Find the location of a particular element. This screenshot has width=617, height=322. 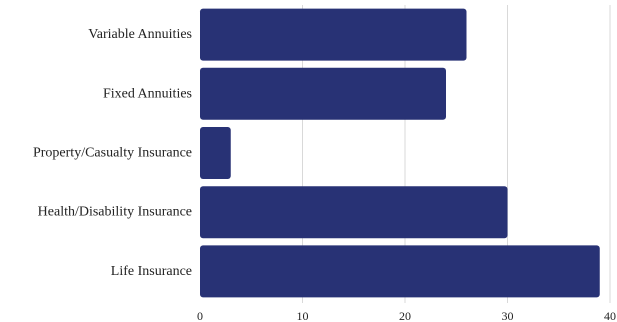

category-label-health-disability-insurance: Health/Disability Insurance is located at coordinates (115, 212).